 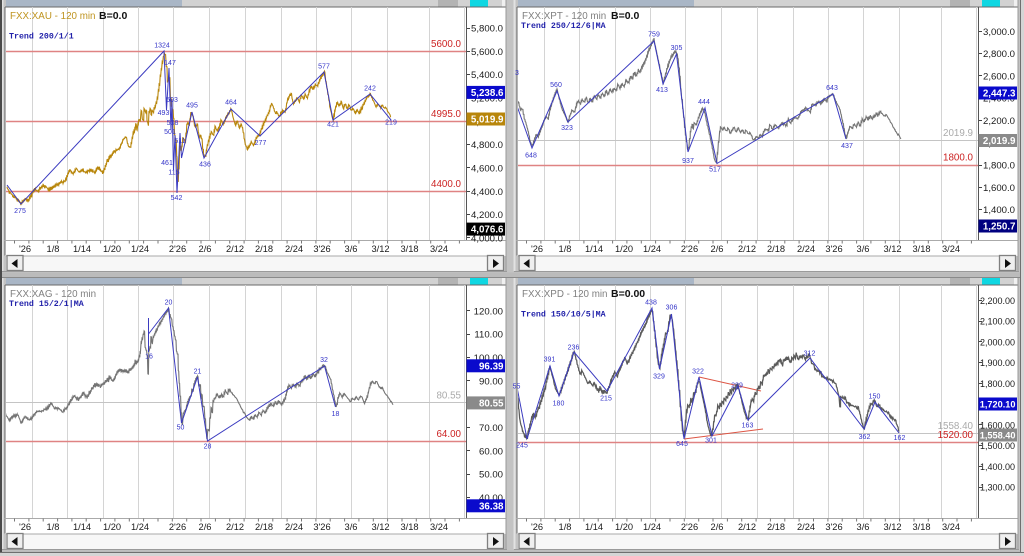 I want to click on svg-text: 2/24, so click(x=806, y=249).